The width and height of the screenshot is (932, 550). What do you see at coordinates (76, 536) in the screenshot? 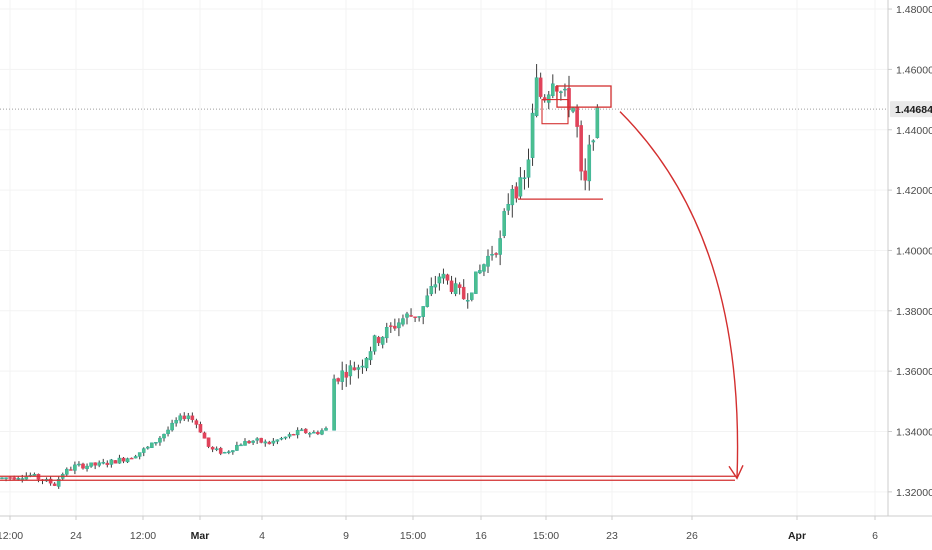
I see `x-tick-label: 24` at bounding box center [76, 536].